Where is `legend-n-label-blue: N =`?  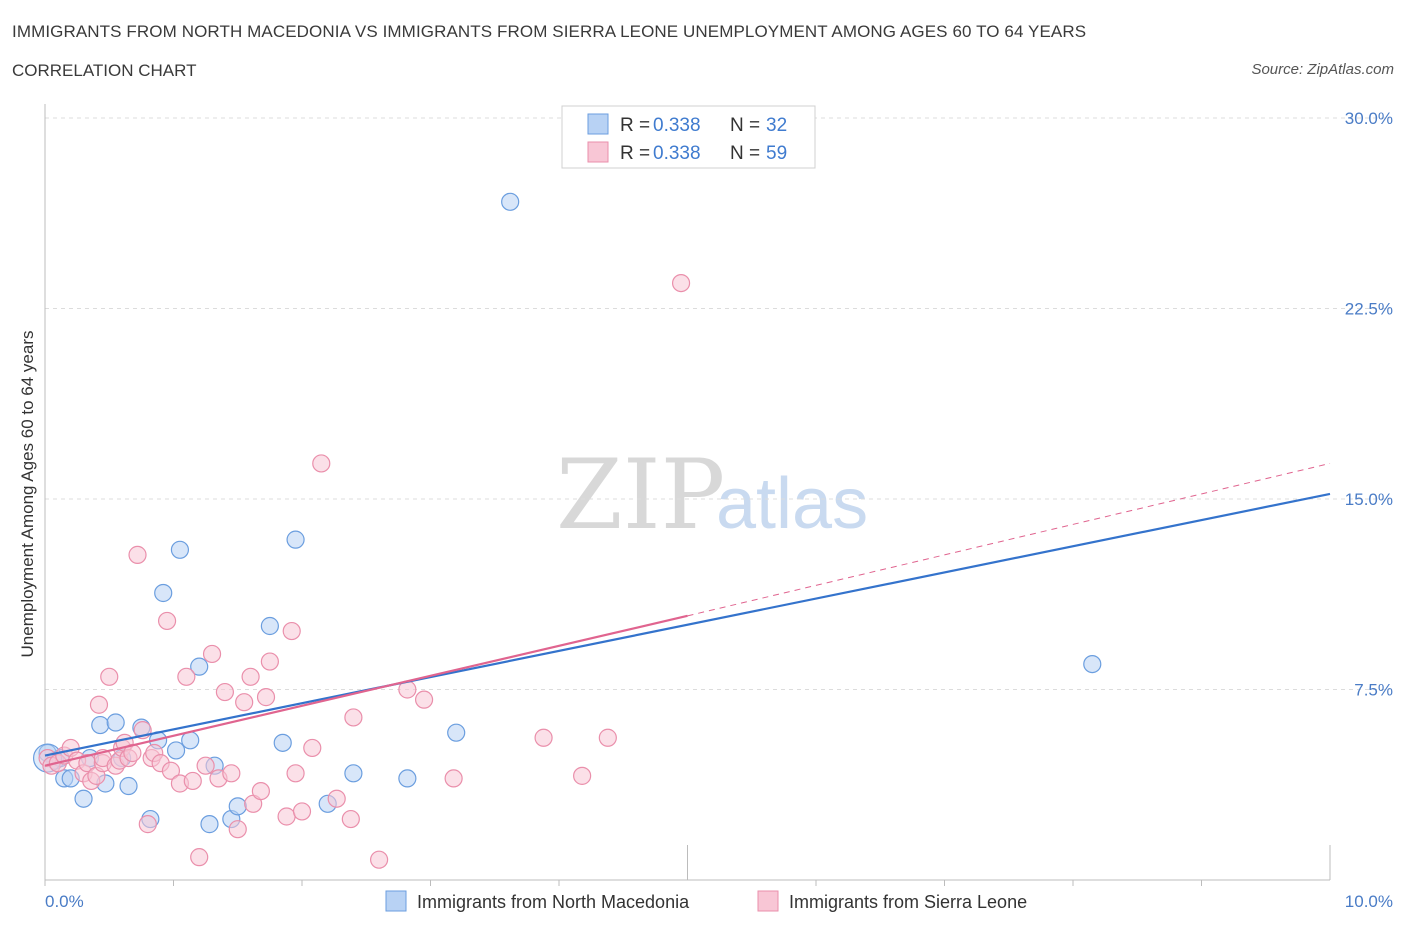
legend-n-label-blue: N = is located at coordinates (745, 125).